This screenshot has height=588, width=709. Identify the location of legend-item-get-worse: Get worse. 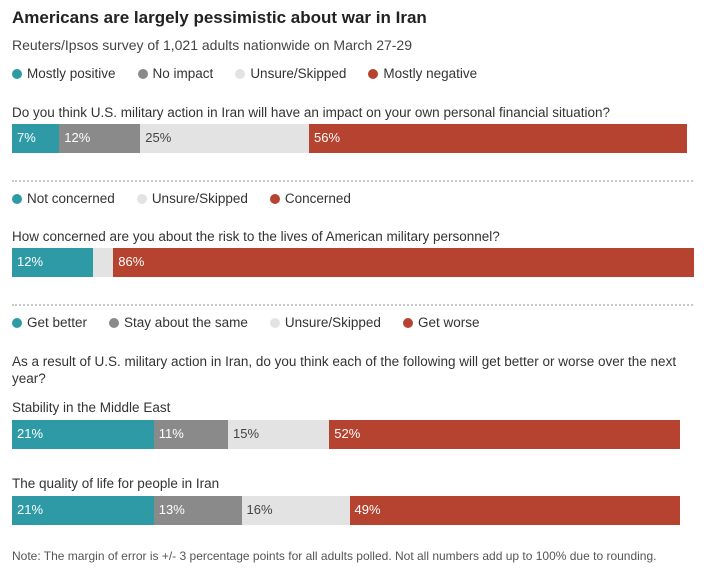
(441, 322).